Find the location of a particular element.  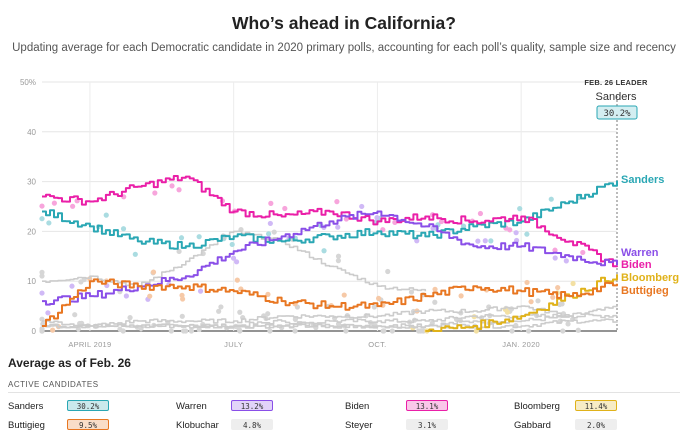

x-tick-label: OCT. is located at coordinates (377, 344).